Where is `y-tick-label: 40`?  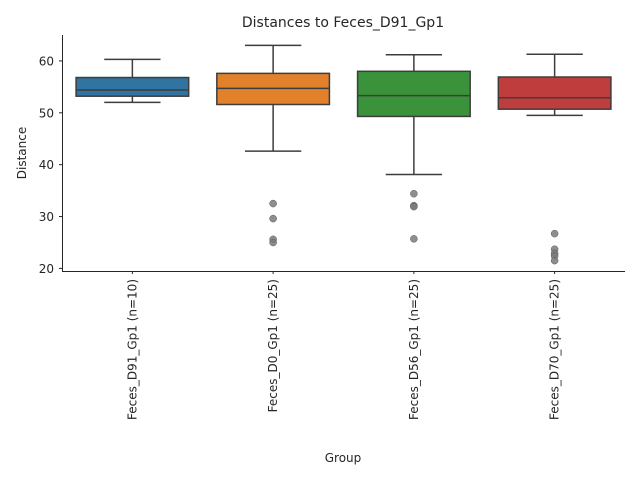 y-tick-label: 40 is located at coordinates (46, 165).